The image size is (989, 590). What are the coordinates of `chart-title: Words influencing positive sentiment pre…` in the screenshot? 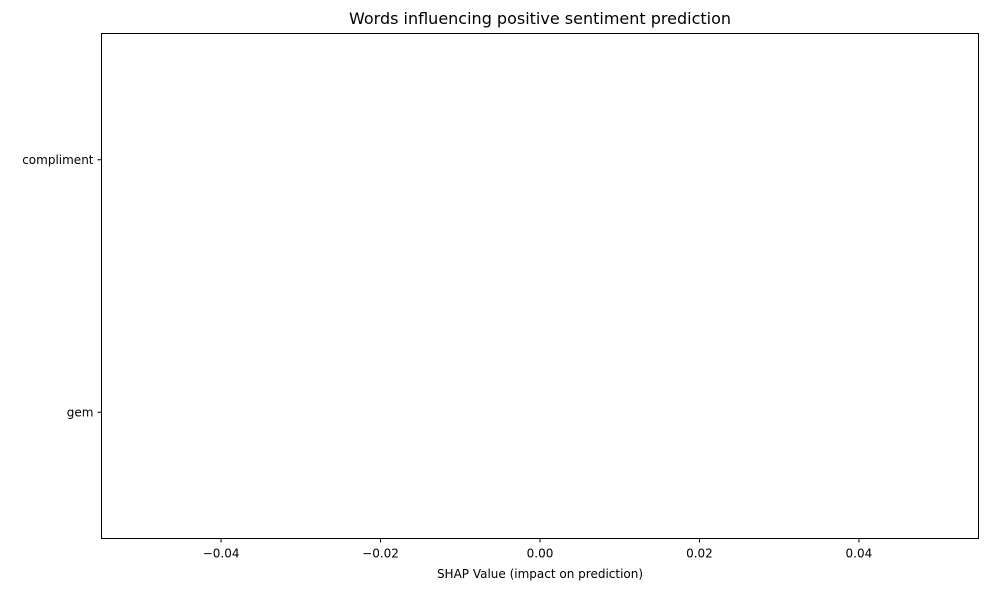 It's located at (540, 18).